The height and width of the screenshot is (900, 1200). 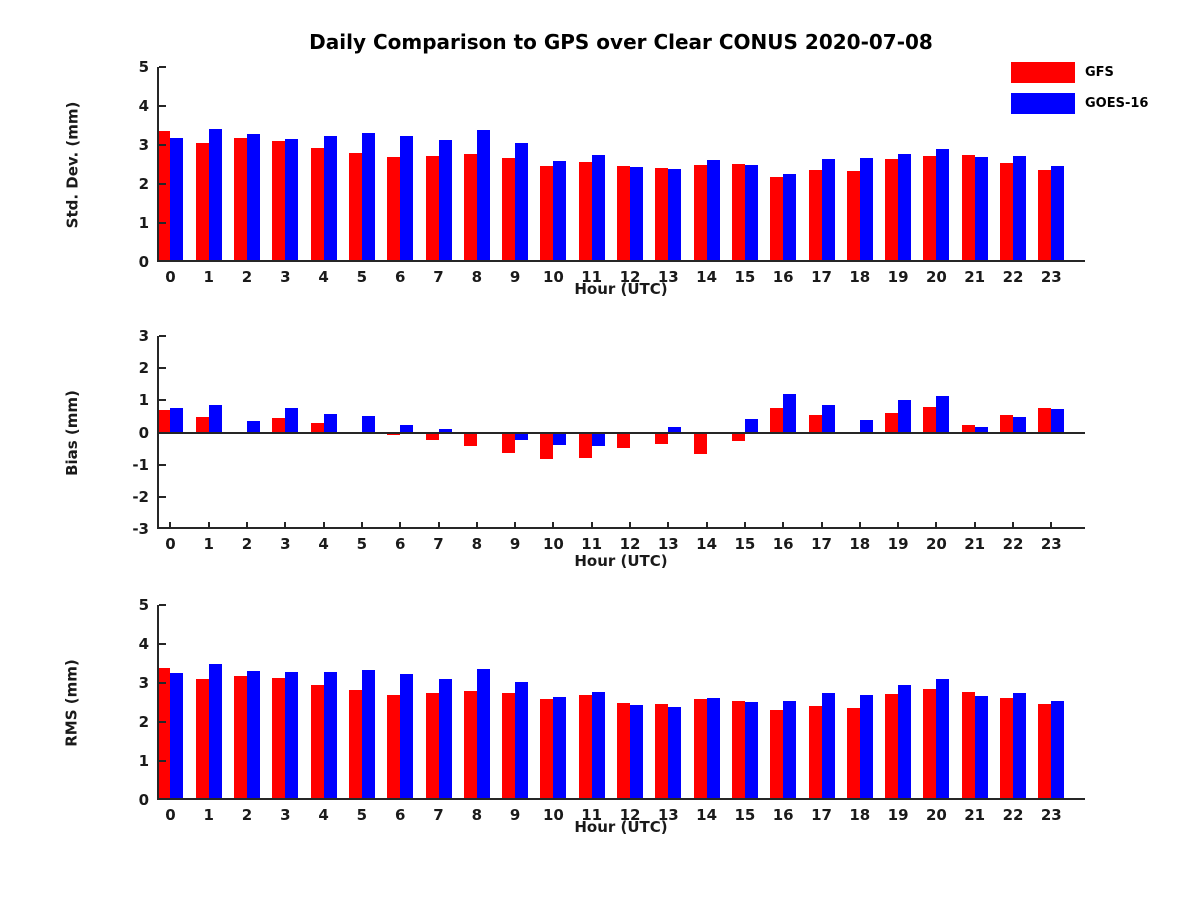 What do you see at coordinates (630, 815) in the screenshot?
I see `rms-xtick-label: 12` at bounding box center [630, 815].